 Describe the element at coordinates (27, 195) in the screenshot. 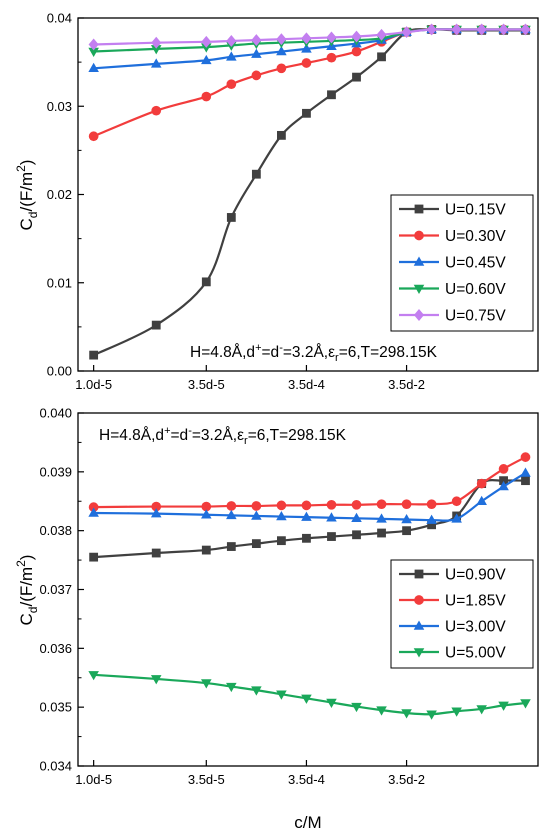

I see `top-y-axis-title: Cd/(F/m2)` at that location.